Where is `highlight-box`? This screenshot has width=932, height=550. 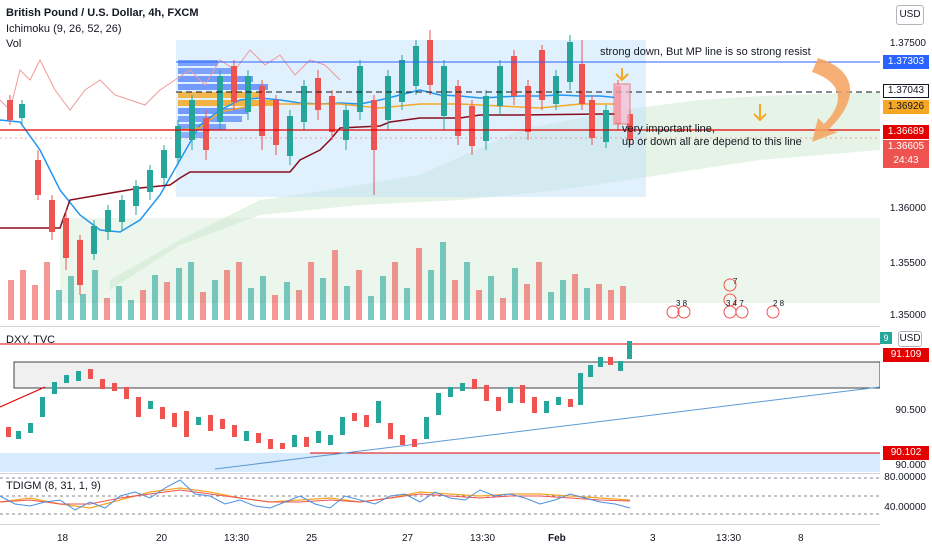 highlight-box is located at coordinates (622, 104).